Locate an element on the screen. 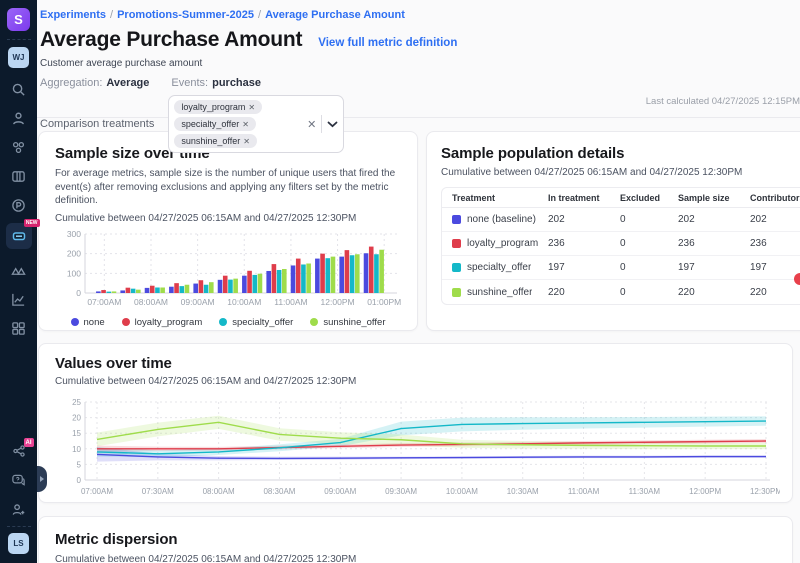  user-avatar: LS is located at coordinates (18, 543).